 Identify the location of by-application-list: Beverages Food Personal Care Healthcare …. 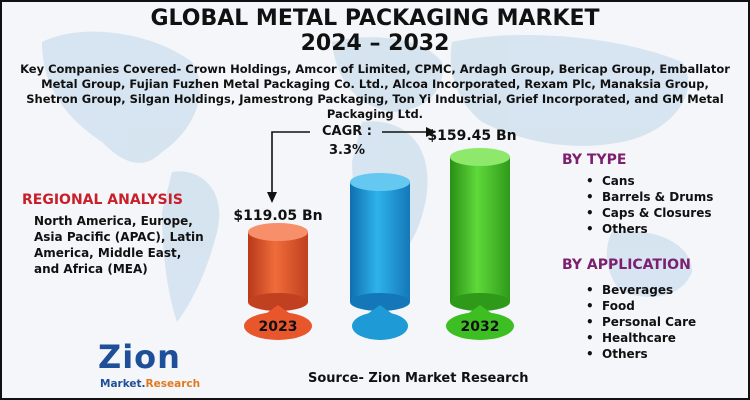
(641, 322).